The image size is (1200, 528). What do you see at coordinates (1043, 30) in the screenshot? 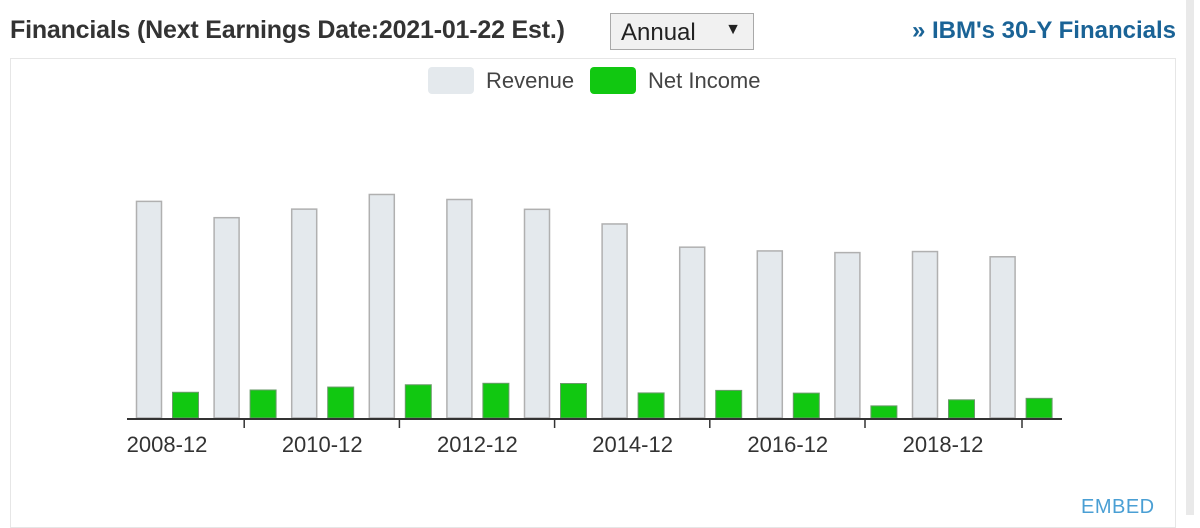
I see `ibm-30y-financials-link: » IBM's 30-Y Financials` at bounding box center [1043, 30].